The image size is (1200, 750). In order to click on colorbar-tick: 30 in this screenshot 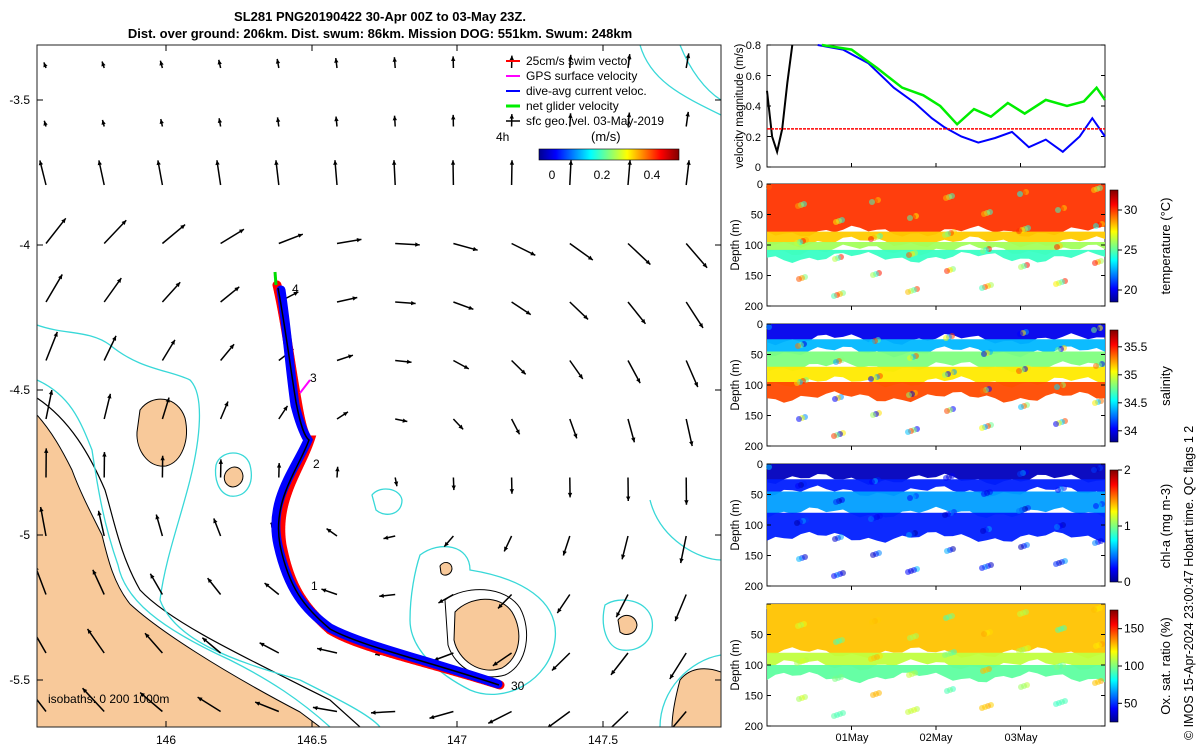, I will do `click(1131, 210)`.